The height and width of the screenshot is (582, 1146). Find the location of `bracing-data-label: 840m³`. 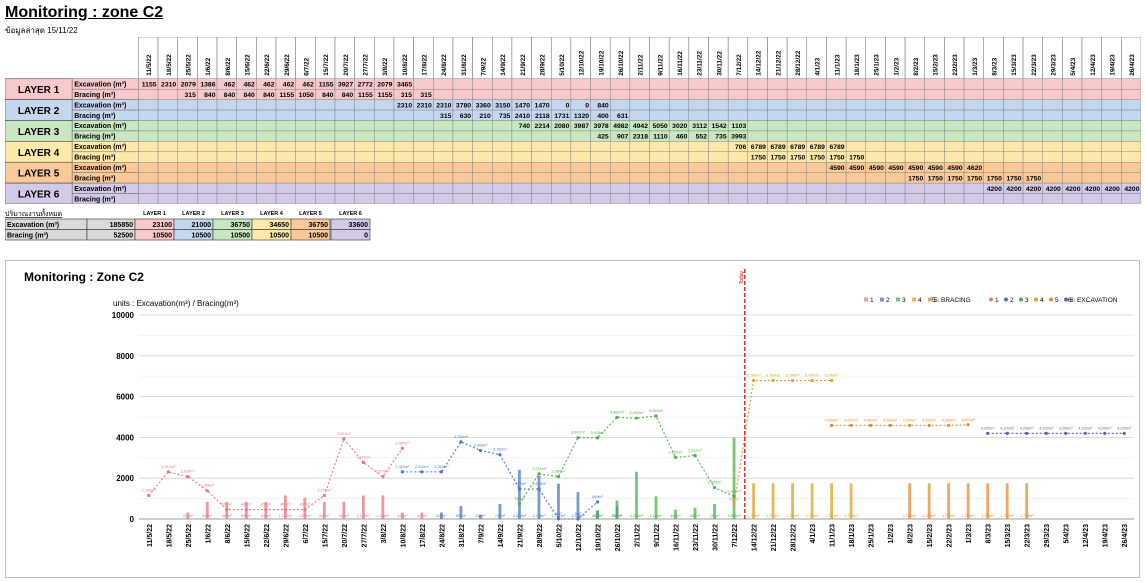

bracing-data-label: 840m³ is located at coordinates (207, 516).